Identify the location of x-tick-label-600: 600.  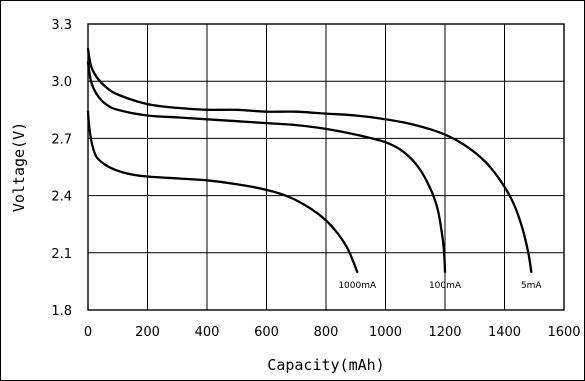
(266, 332).